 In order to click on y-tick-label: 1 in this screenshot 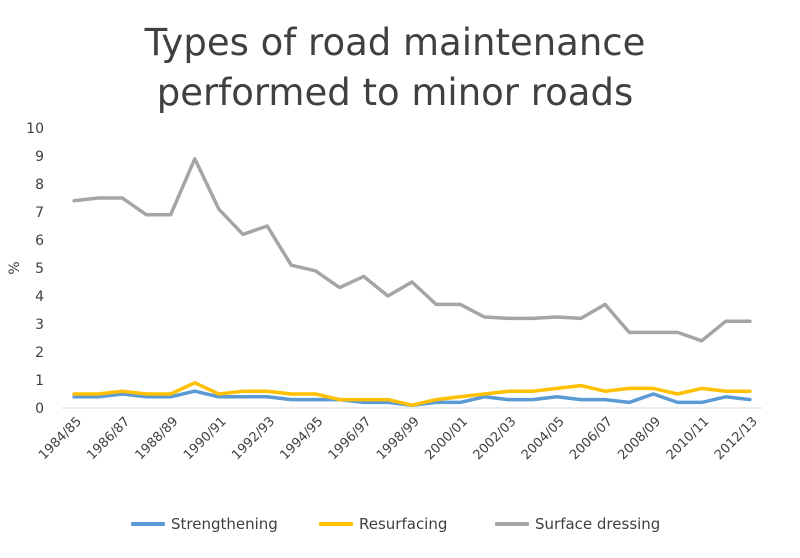, I will do `click(39, 381)`.